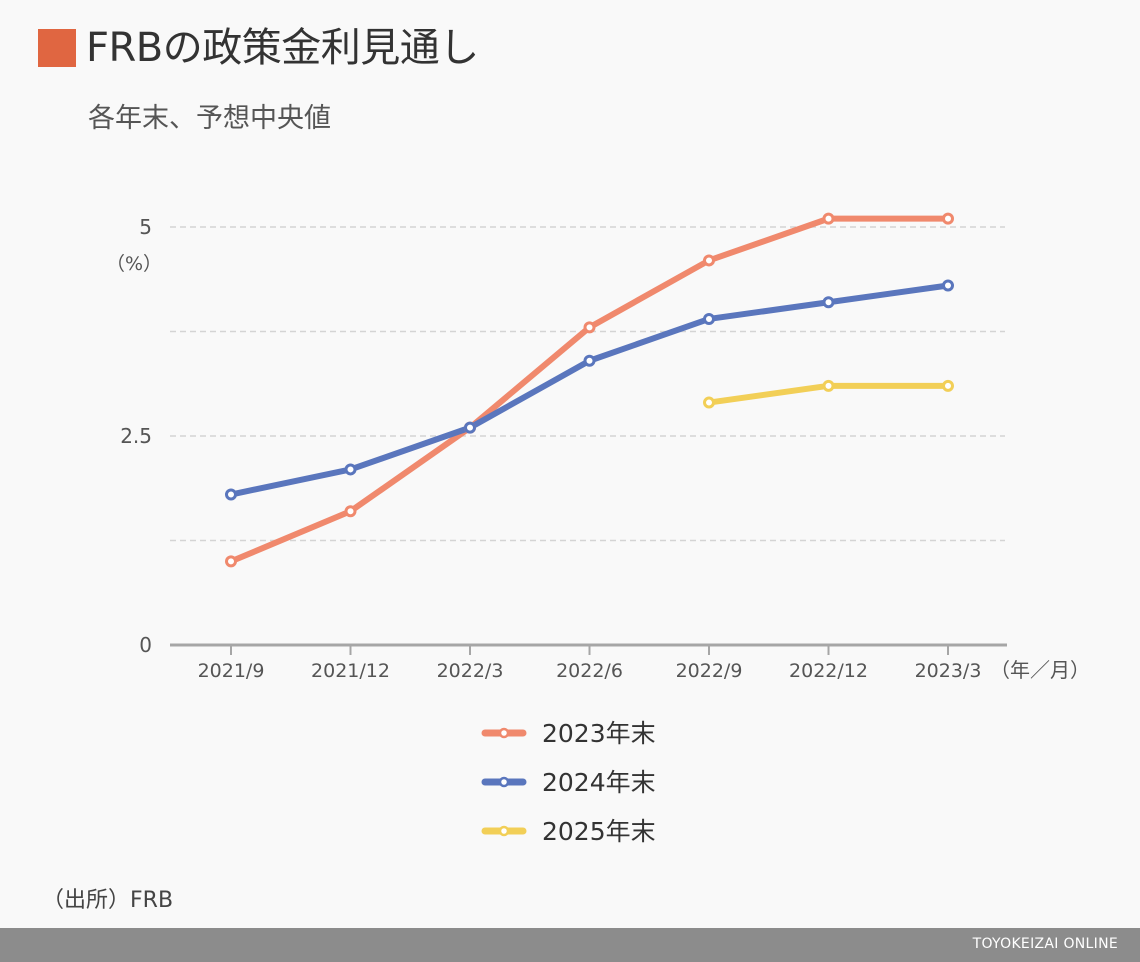 This screenshot has width=1140, height=962. What do you see at coordinates (570, 945) in the screenshot?
I see `footer-bar: TOYOKEIZAI ONLINE` at bounding box center [570, 945].